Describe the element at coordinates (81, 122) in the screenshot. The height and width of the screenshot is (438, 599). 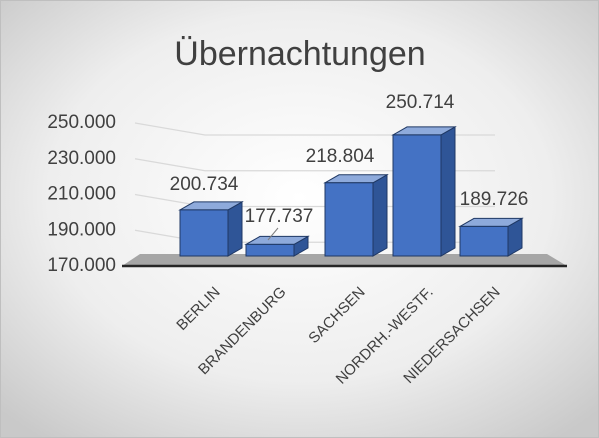
I see `y-tick-label: 250.000` at that location.